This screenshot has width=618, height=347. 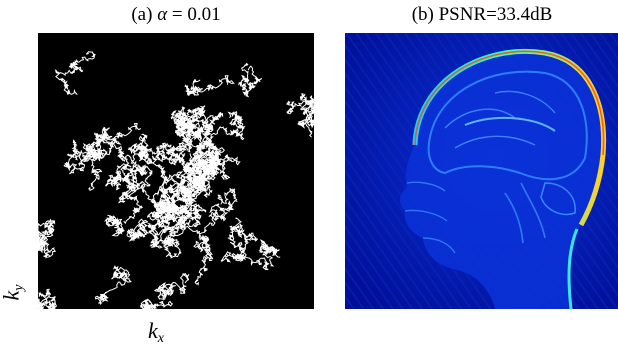 I want to click on face-structures, so click(x=430, y=217).